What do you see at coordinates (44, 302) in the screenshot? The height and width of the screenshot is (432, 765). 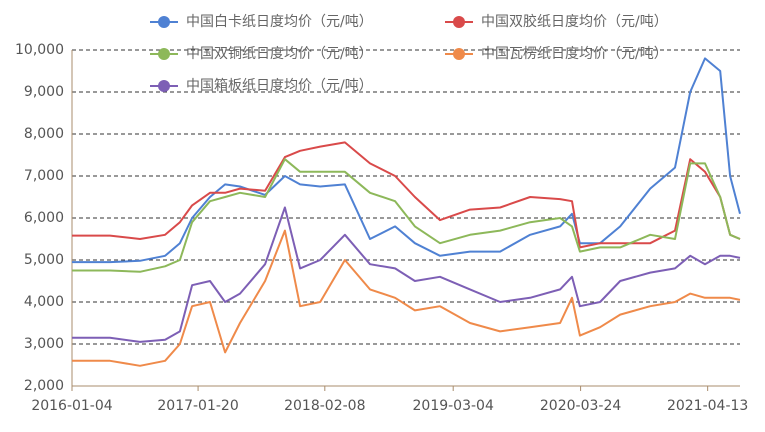 I see `y-tick-label: 4,000` at bounding box center [44, 302].